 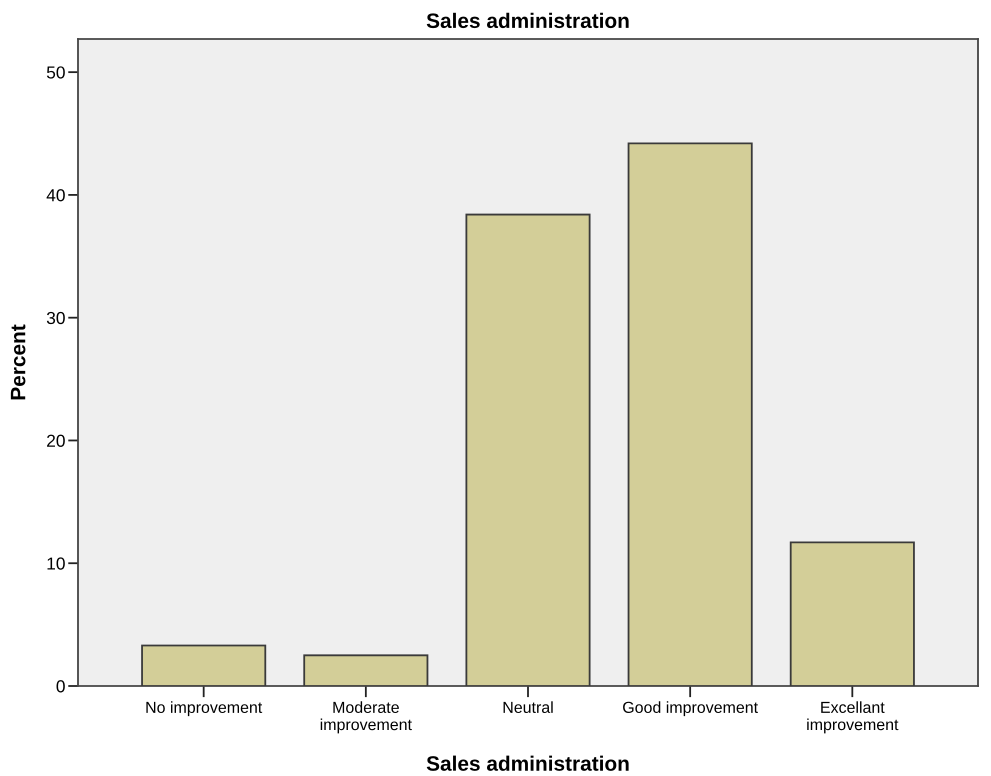 I want to click on x-tick-label: No improvement, so click(x=204, y=708).